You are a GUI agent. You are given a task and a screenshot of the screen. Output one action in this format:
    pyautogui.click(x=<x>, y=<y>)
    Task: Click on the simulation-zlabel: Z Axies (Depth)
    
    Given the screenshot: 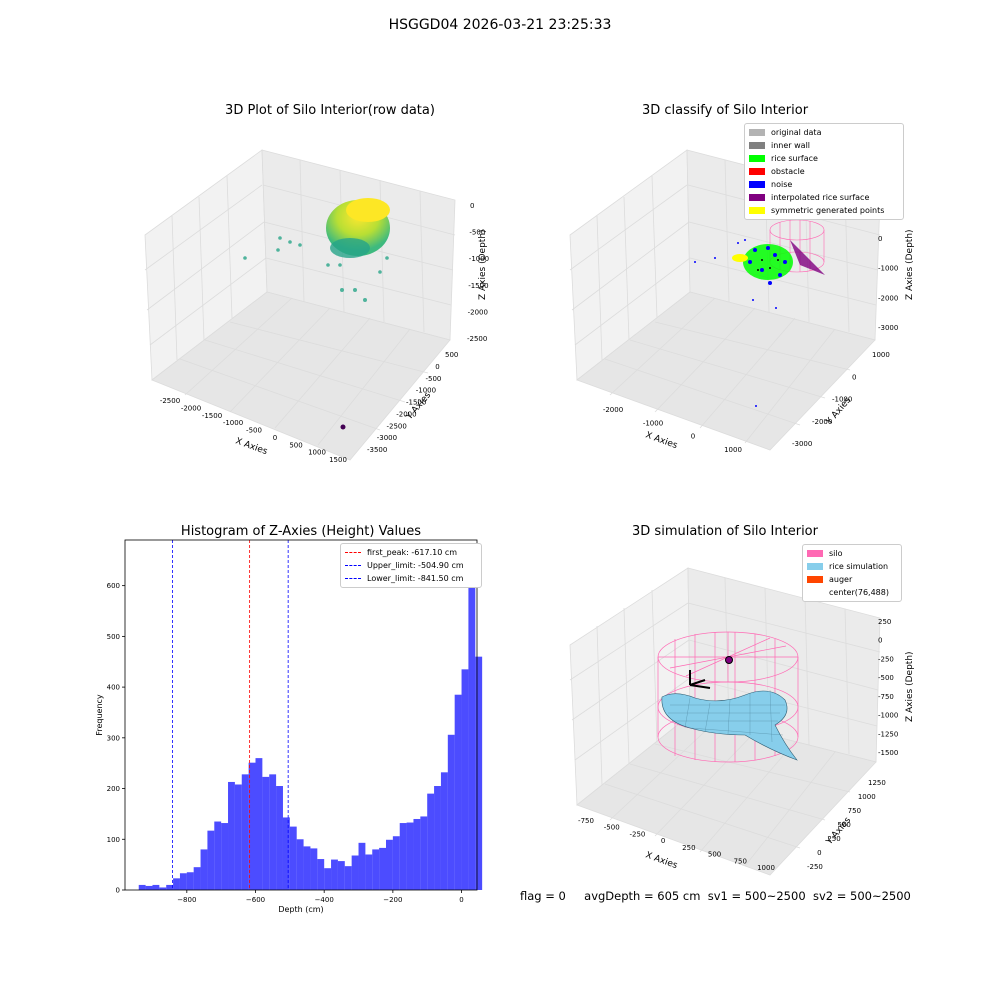 What is the action you would take?
    pyautogui.click(x=910, y=686)
    